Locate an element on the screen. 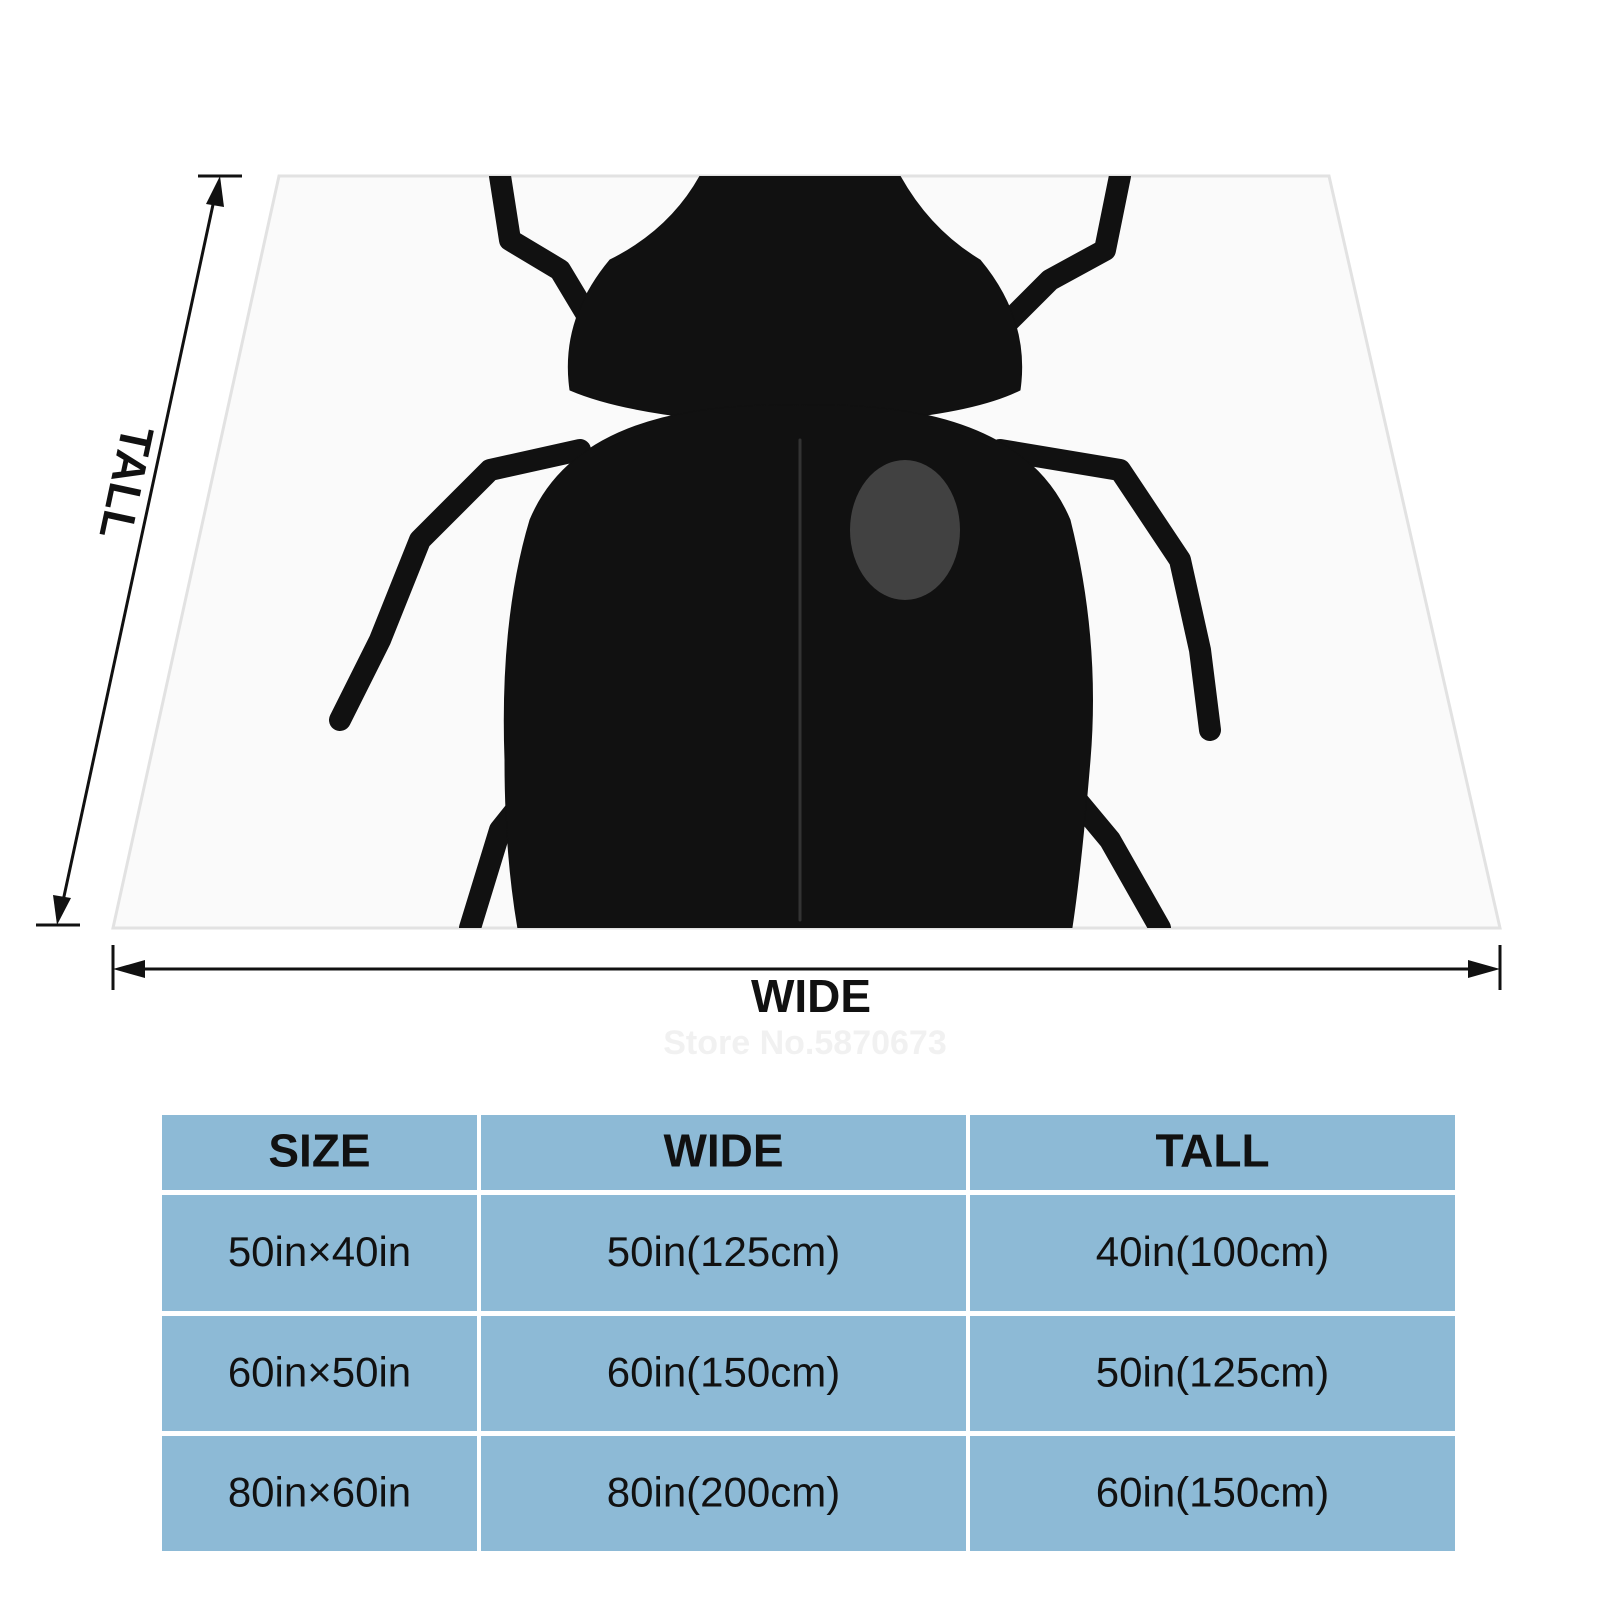 The width and height of the screenshot is (1600, 1600). table-text: 60in×50in is located at coordinates (319, 1372).